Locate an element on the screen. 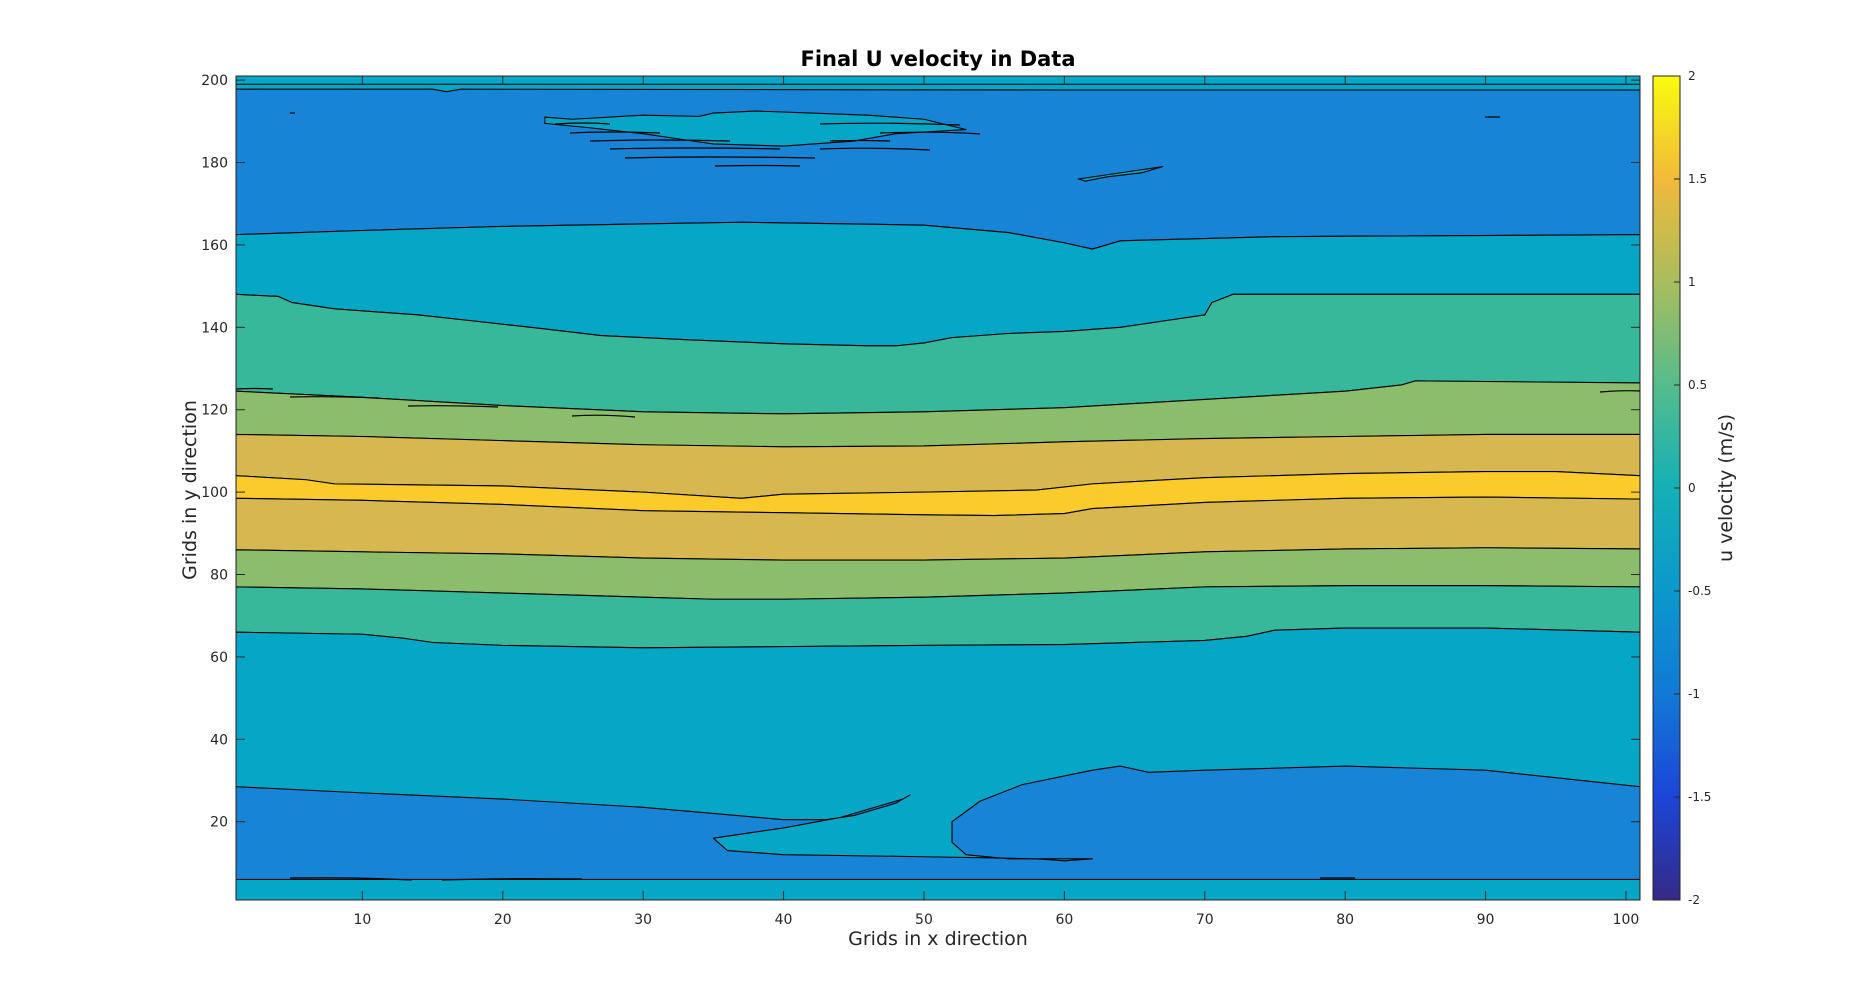 The height and width of the screenshot is (1001, 1855). y-tick-label: 40 is located at coordinates (219, 740).